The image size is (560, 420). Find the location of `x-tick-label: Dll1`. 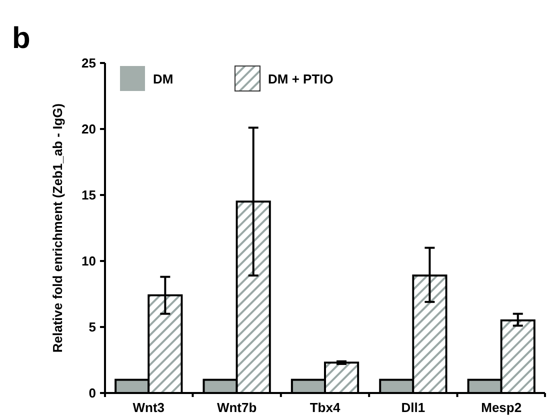

x-tick-label: Dll1 is located at coordinates (413, 407).